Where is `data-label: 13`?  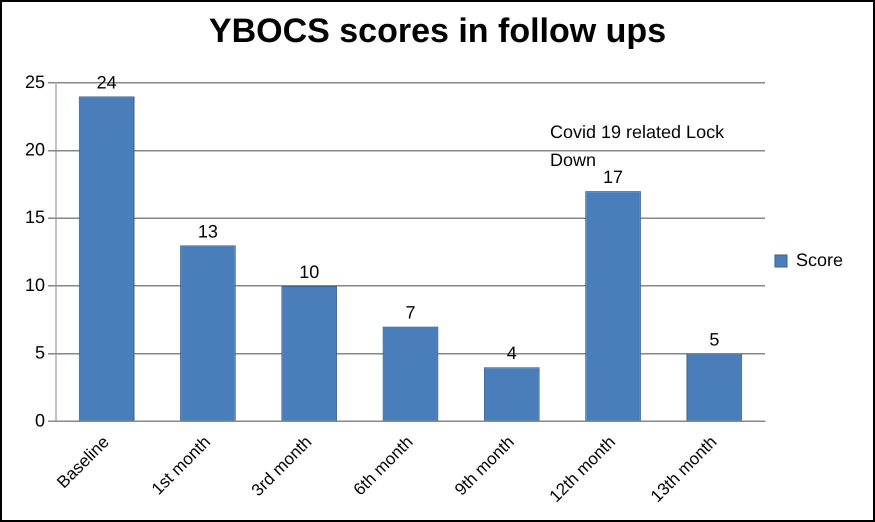 data-label: 13 is located at coordinates (208, 231).